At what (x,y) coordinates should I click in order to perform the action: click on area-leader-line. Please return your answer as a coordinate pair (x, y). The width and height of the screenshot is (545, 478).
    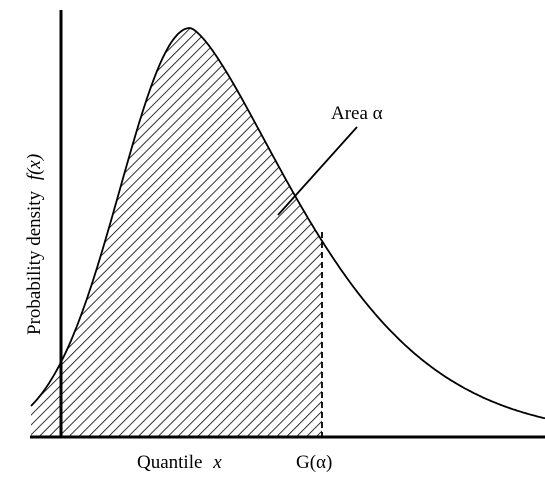
    Looking at the image, I should click on (317, 171).